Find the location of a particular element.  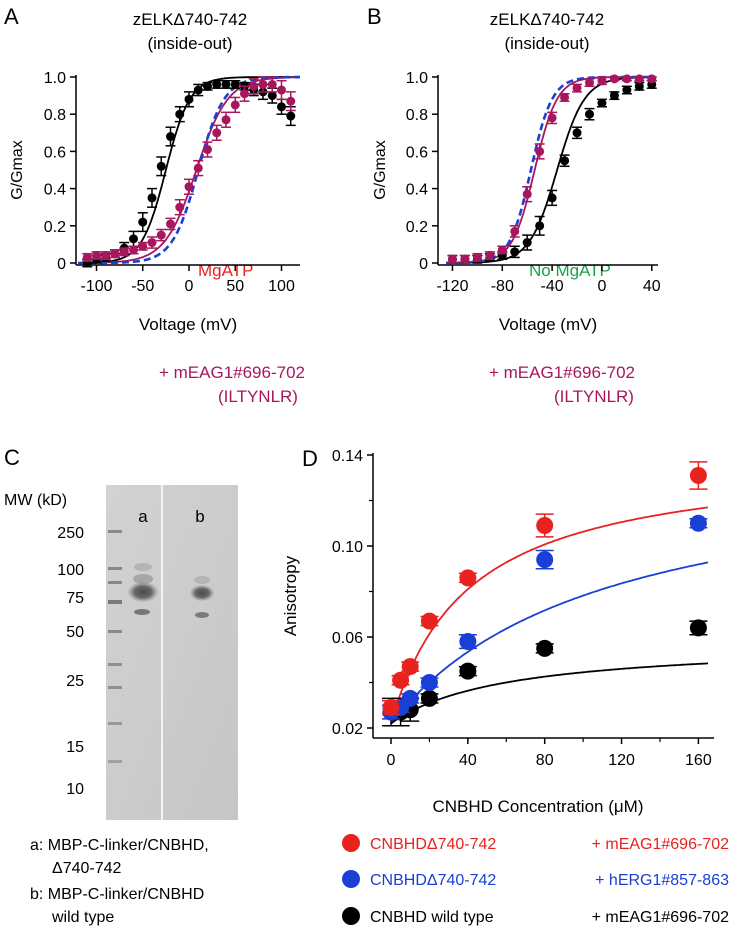

legend-marker-blue is located at coordinates (351, 879).